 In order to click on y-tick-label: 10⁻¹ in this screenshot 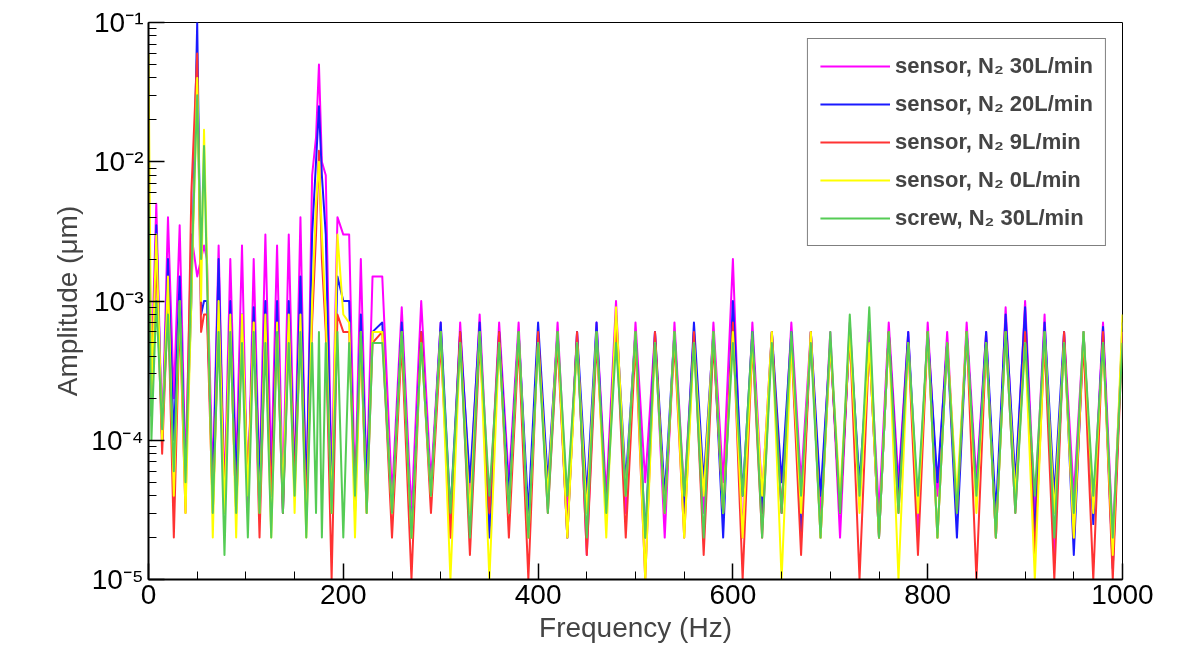, I will do `click(119, 22)`.